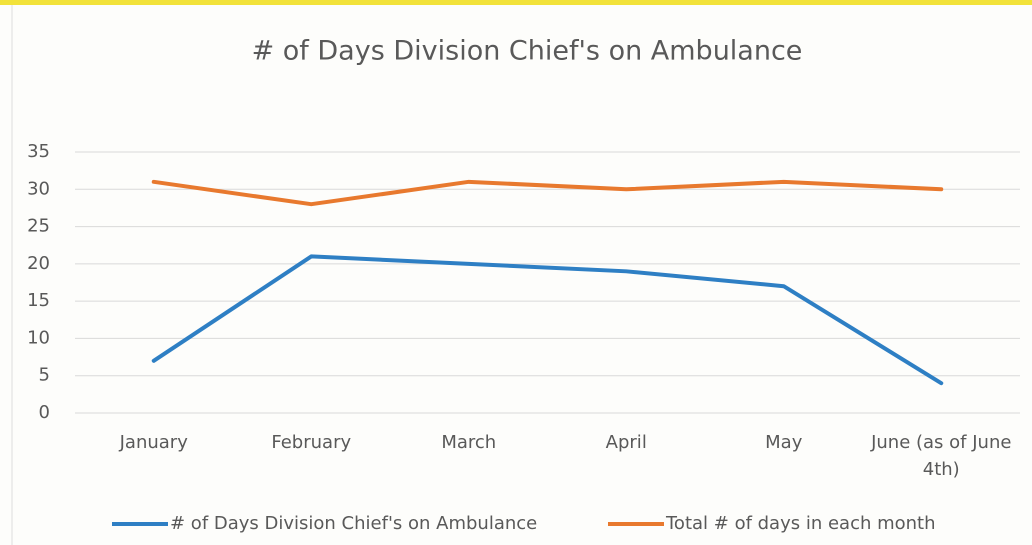 The height and width of the screenshot is (545, 1032). What do you see at coordinates (311, 442) in the screenshot?
I see `x-tick-label: February` at bounding box center [311, 442].